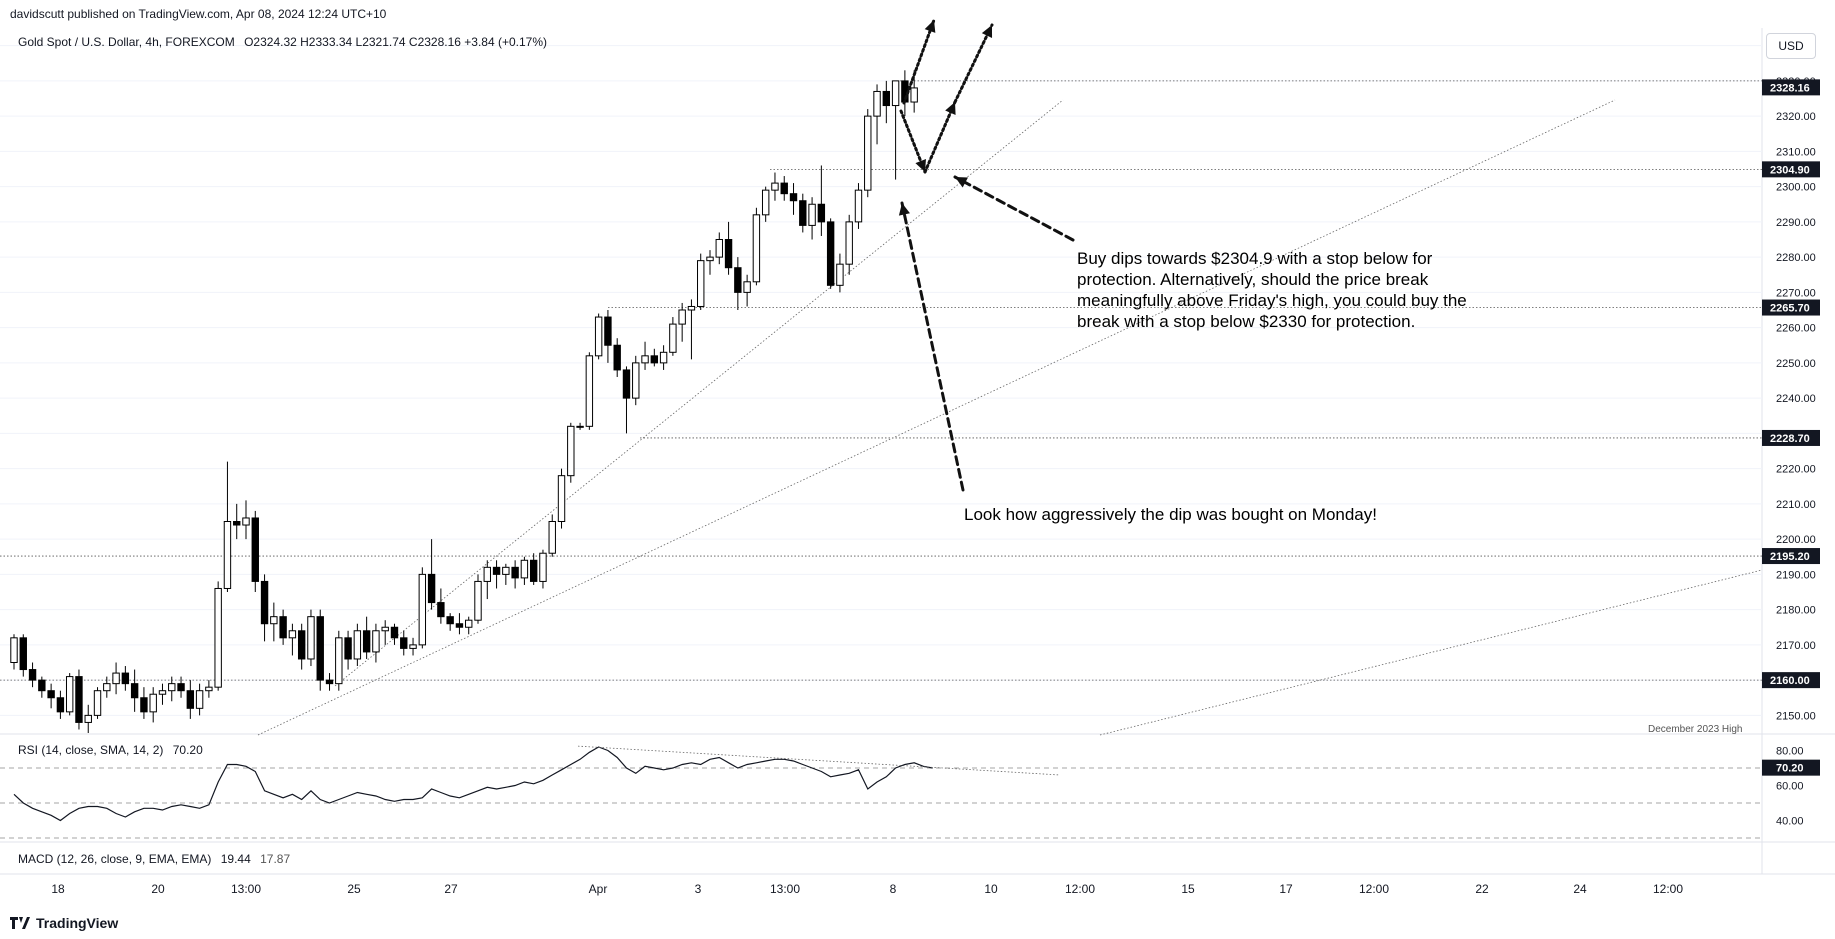 This screenshot has height=939, width=1835. What do you see at coordinates (20, 923) in the screenshot?
I see `tradingview-icon` at bounding box center [20, 923].